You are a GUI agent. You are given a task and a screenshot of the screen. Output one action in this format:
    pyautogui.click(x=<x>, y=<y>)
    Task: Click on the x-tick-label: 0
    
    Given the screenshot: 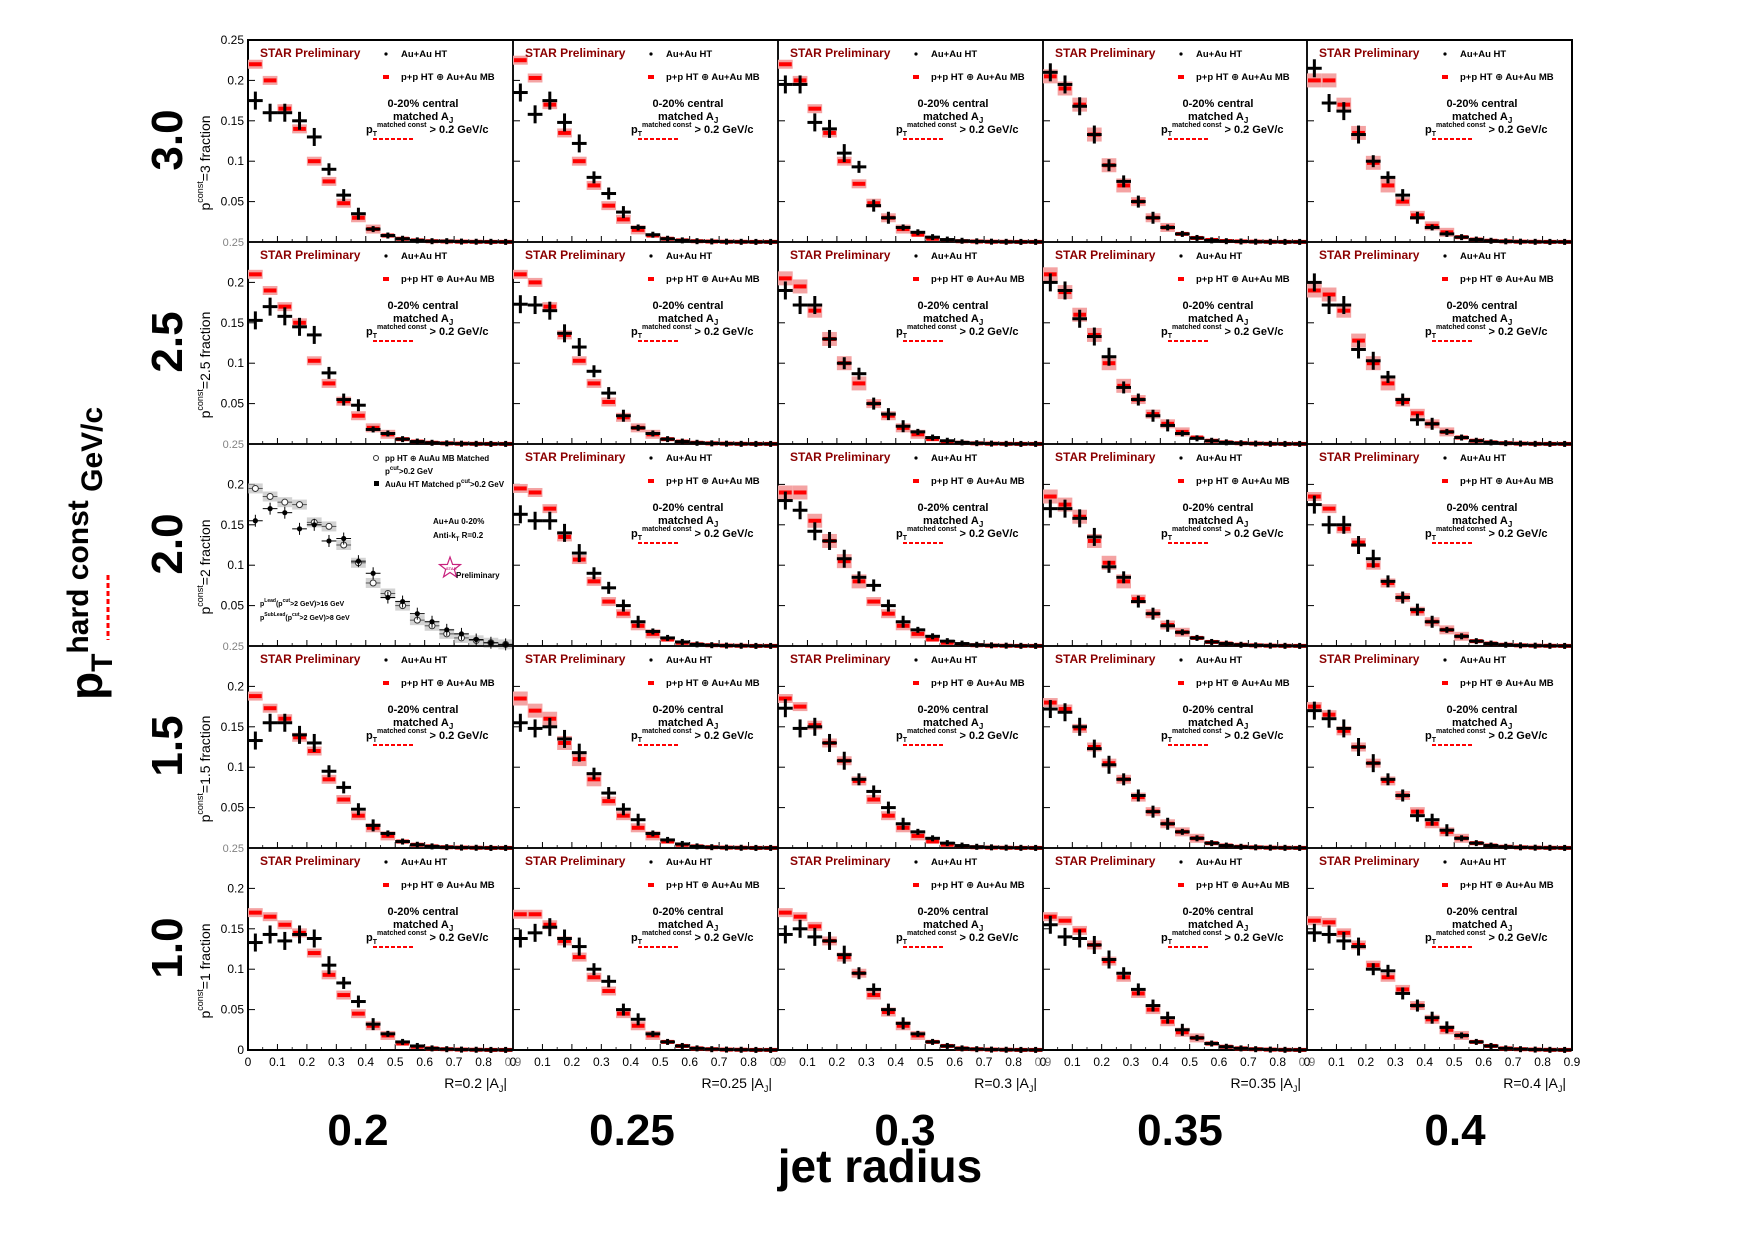 What is the action you would take?
    pyautogui.click(x=778, y=1062)
    